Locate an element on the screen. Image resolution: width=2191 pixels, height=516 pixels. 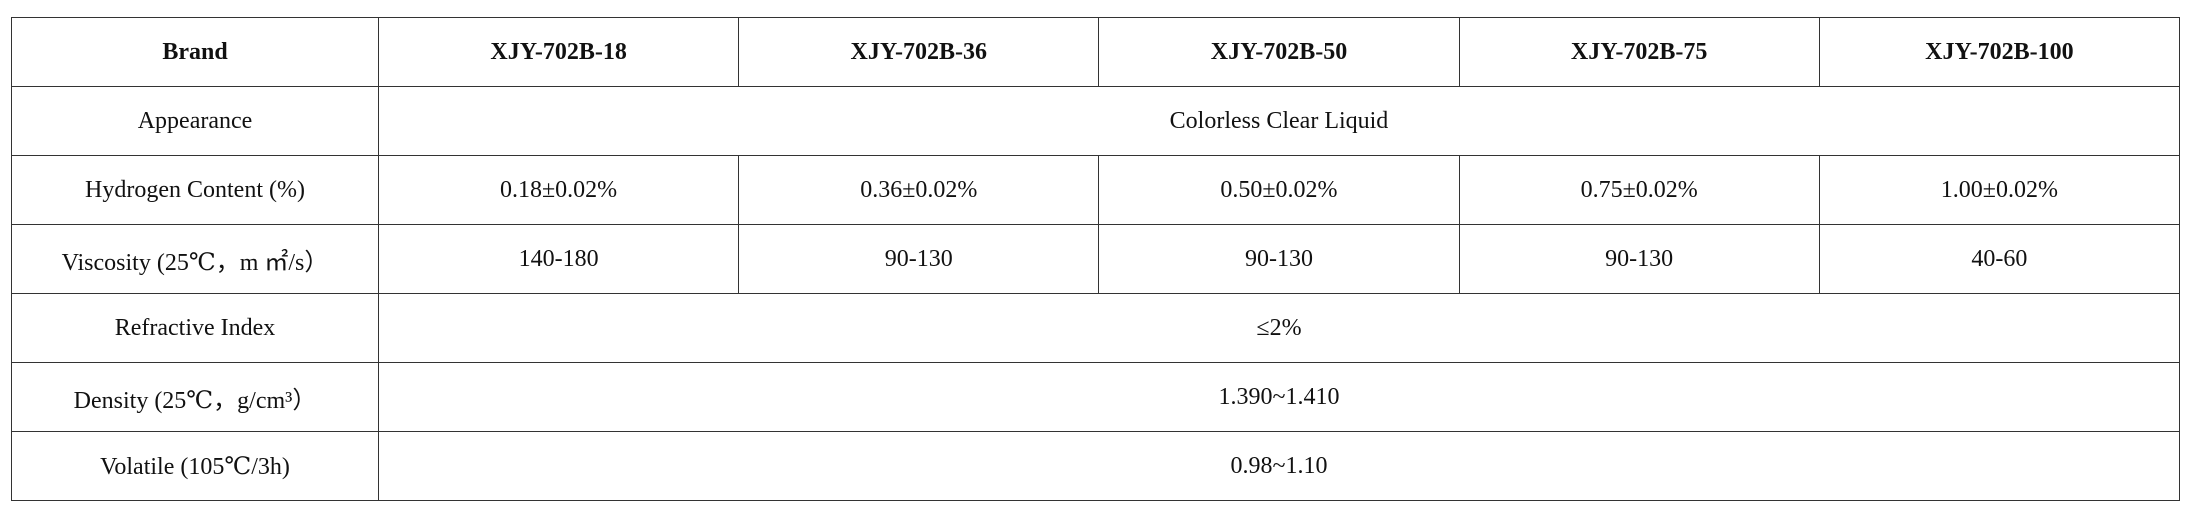
cell: 0.18±0.02% is located at coordinates (558, 190).